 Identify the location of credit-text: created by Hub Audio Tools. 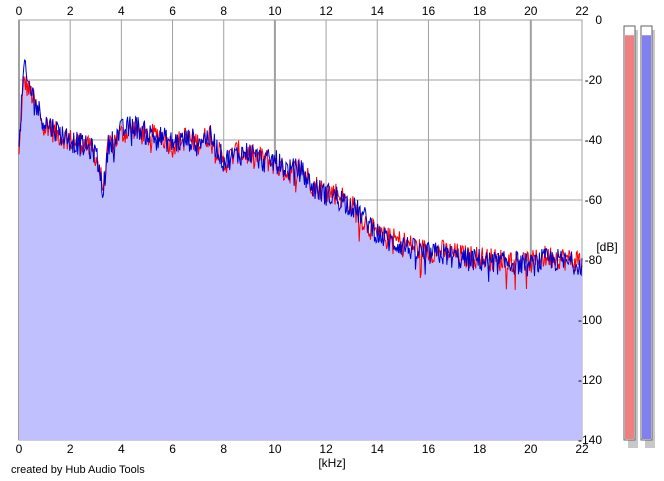
(78, 470).